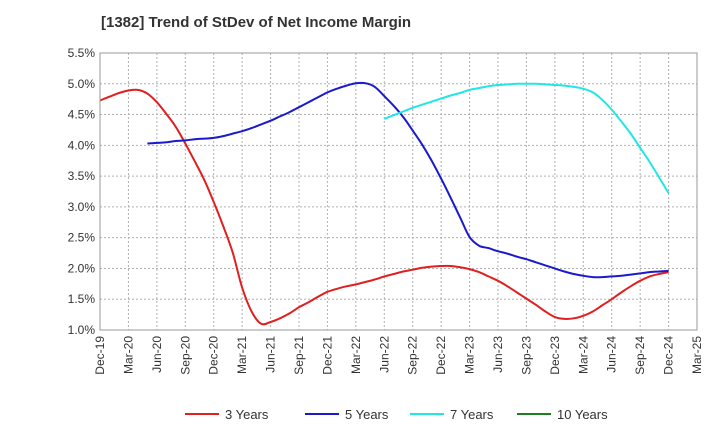 This screenshot has height=440, width=720. Describe the element at coordinates (82, 84) in the screenshot. I see `y-tick-label: 5.0%` at that location.